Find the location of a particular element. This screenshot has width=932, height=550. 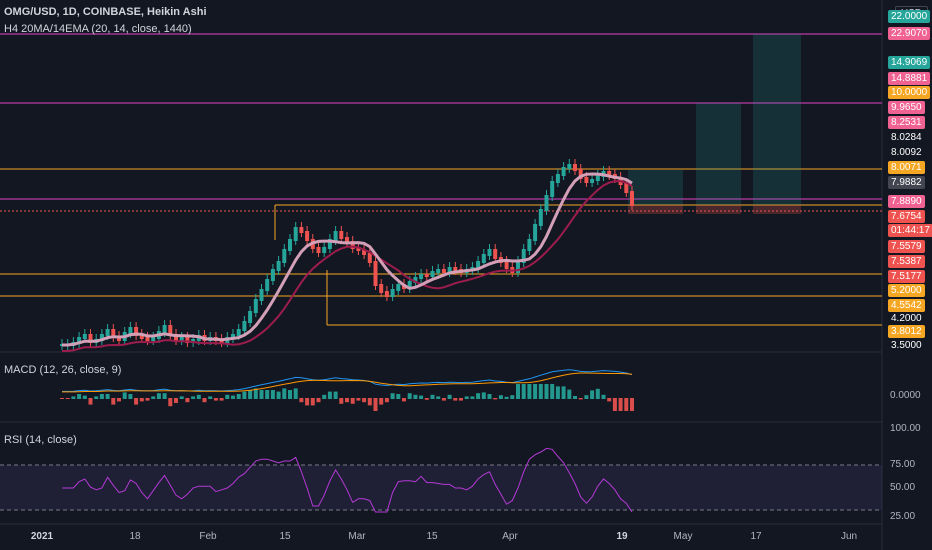

rsi-pane is located at coordinates (441, 480).